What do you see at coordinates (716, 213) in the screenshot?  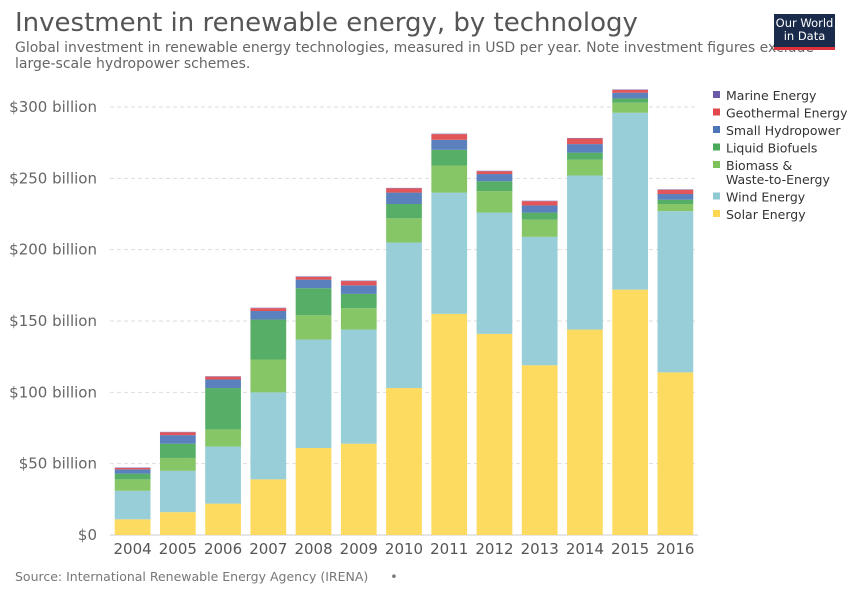 I see `legend-swatch` at bounding box center [716, 213].